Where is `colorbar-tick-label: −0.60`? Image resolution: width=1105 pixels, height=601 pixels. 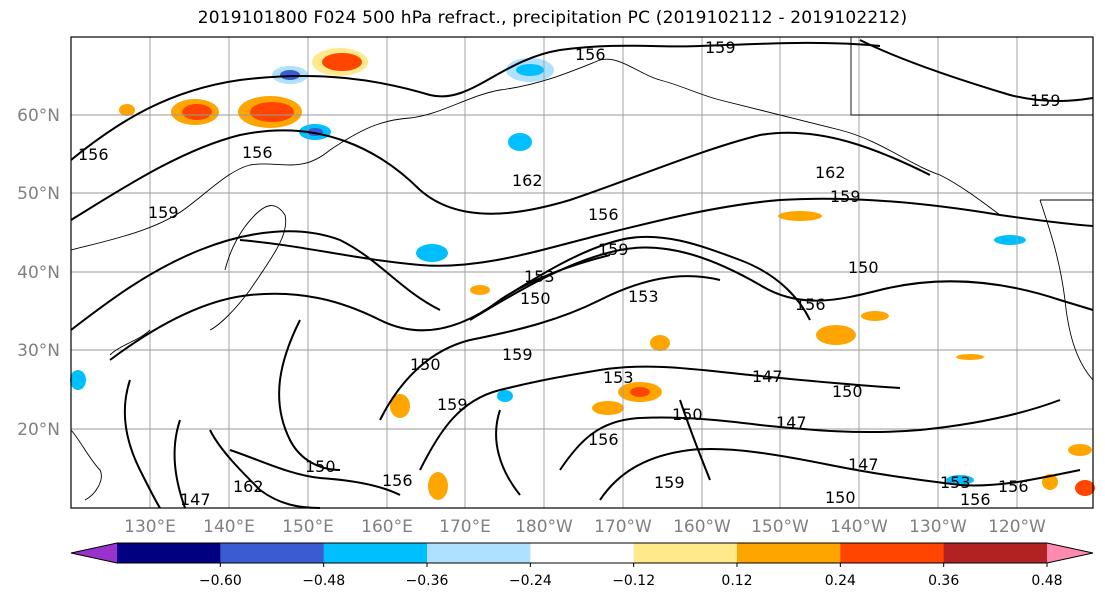 colorbar-tick-label: −0.60 is located at coordinates (220, 581).